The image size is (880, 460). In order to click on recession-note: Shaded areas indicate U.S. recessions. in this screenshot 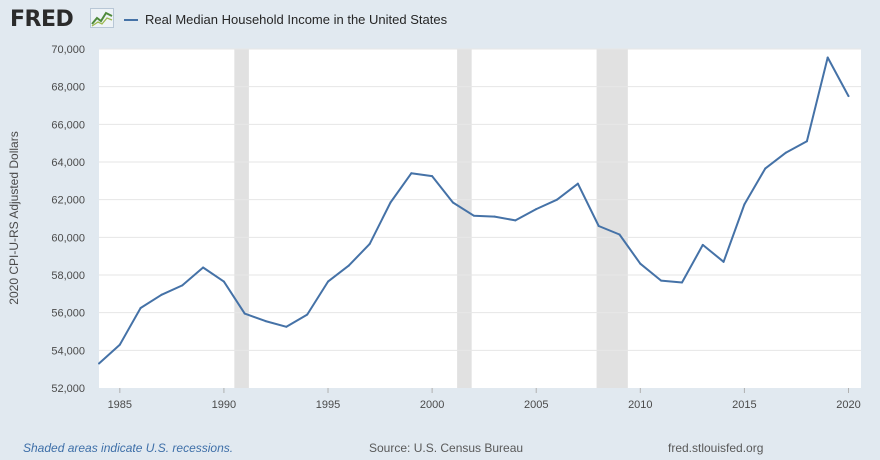, I will do `click(128, 448)`.